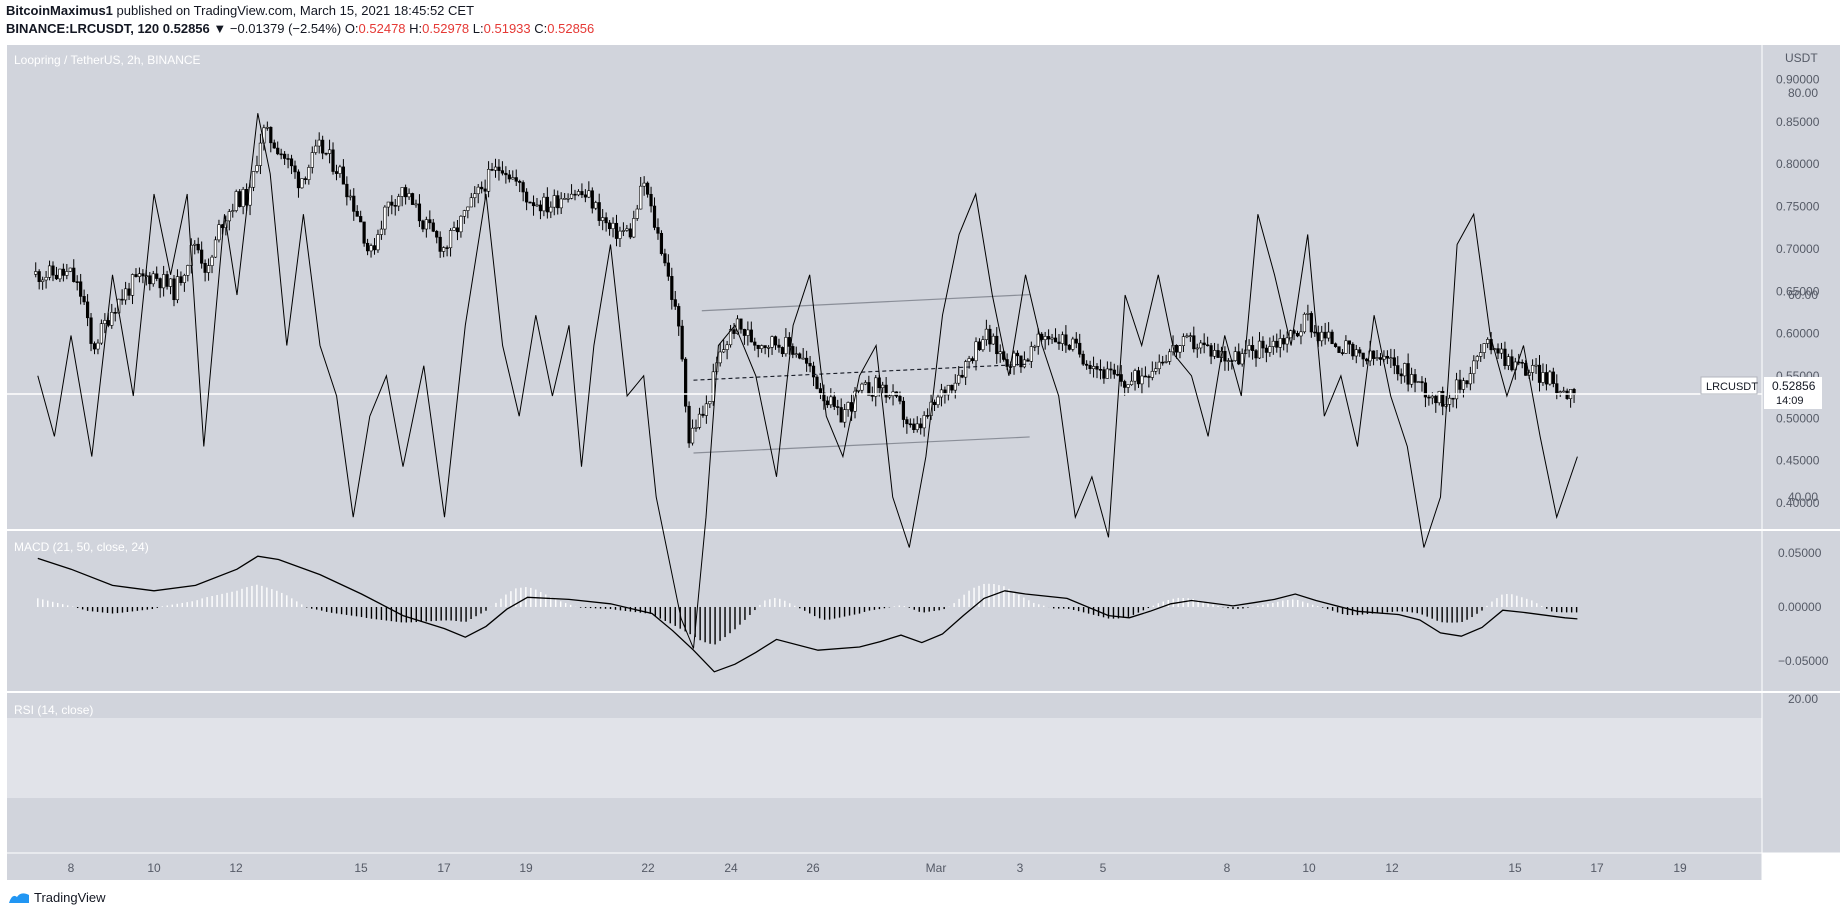  I want to click on last-price-tag: LRCUSDT 0.52856 14:09, so click(1761, 392).